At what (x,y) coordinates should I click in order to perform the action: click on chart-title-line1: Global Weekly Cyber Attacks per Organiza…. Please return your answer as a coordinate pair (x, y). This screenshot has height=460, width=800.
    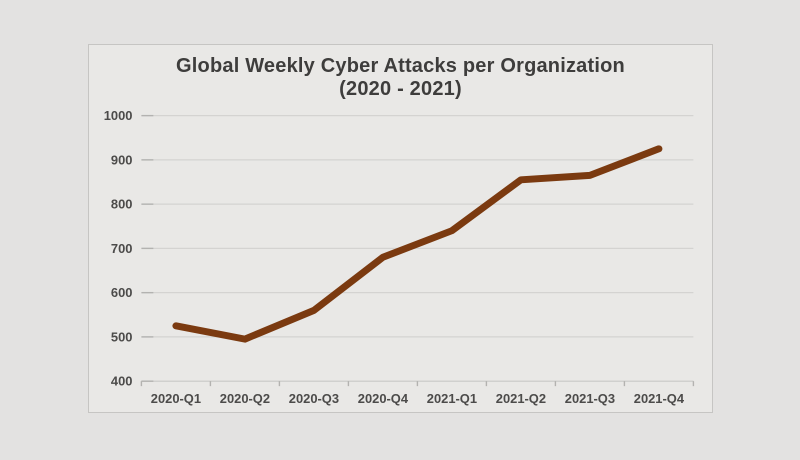
    Looking at the image, I should click on (400, 66).